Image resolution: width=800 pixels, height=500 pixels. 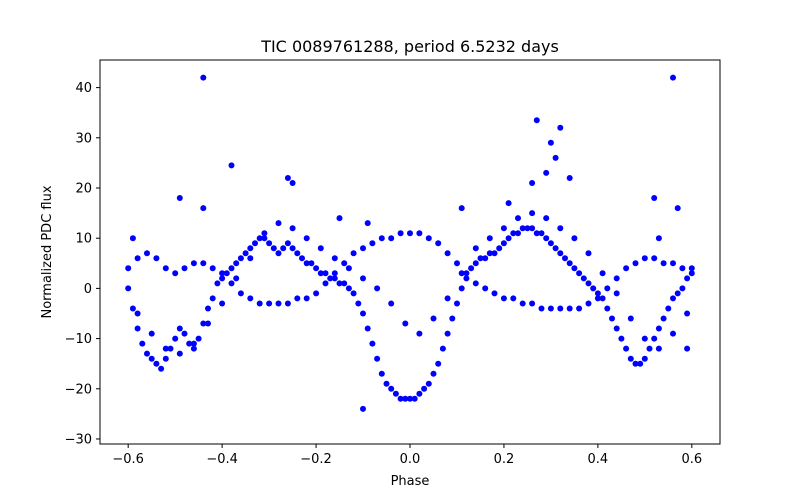 I want to click on x-tick-label: −0.4, so click(x=222, y=459).